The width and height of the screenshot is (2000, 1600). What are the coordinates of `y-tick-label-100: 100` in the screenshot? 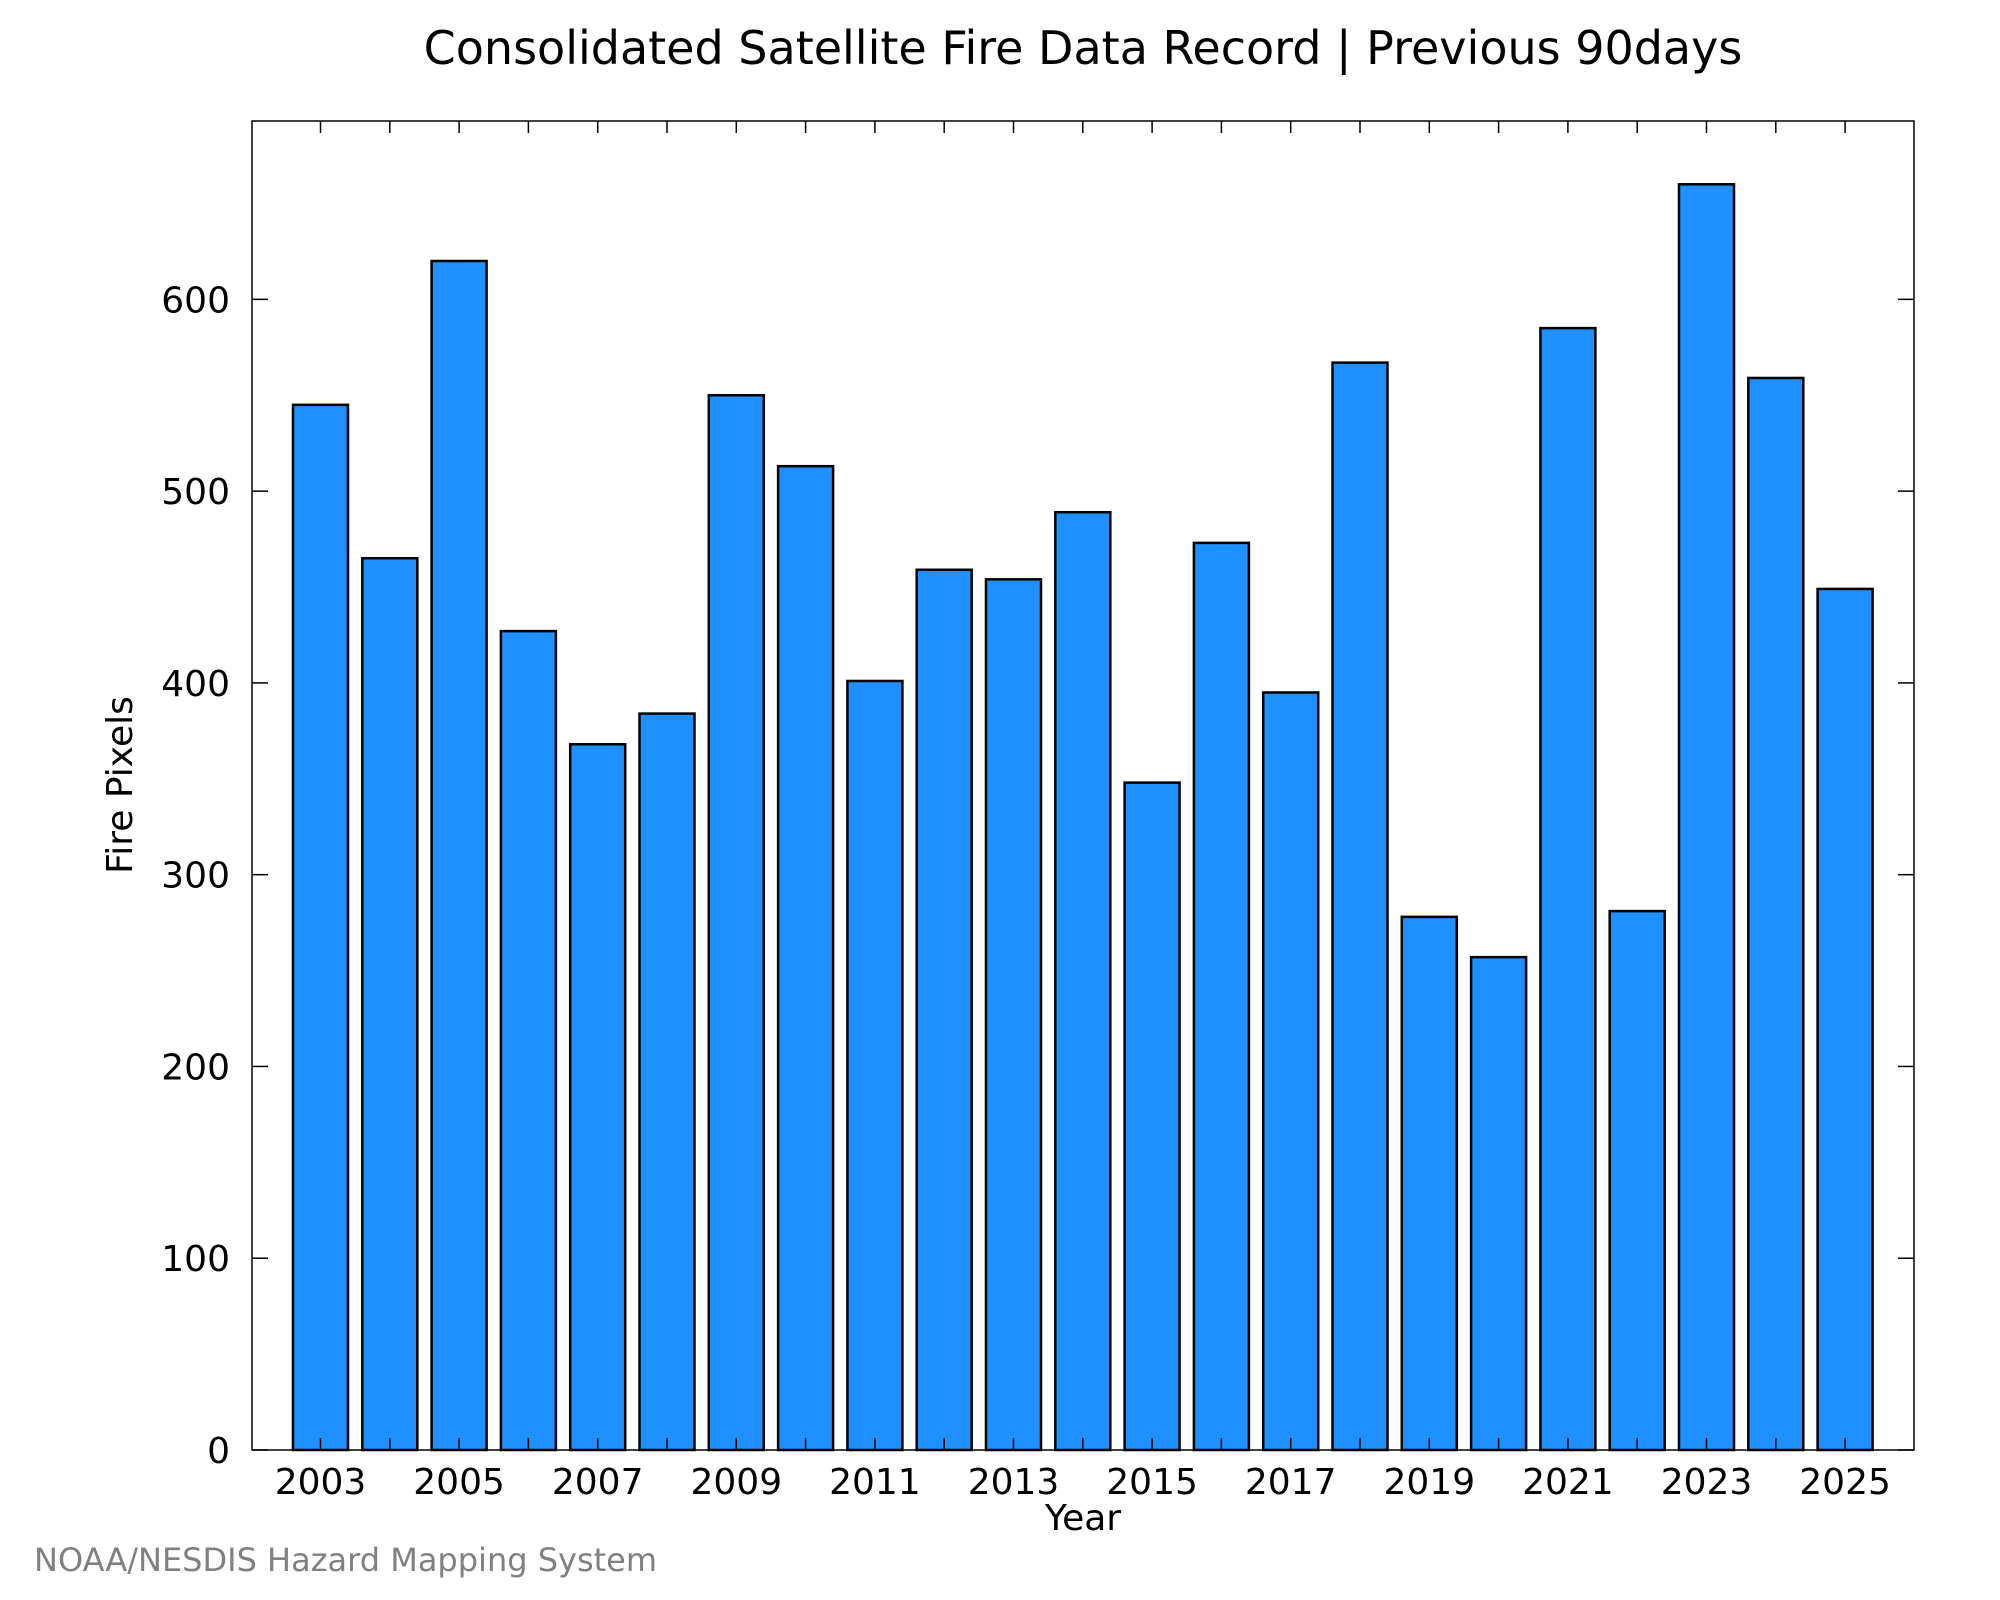 It's located at (195, 1259).